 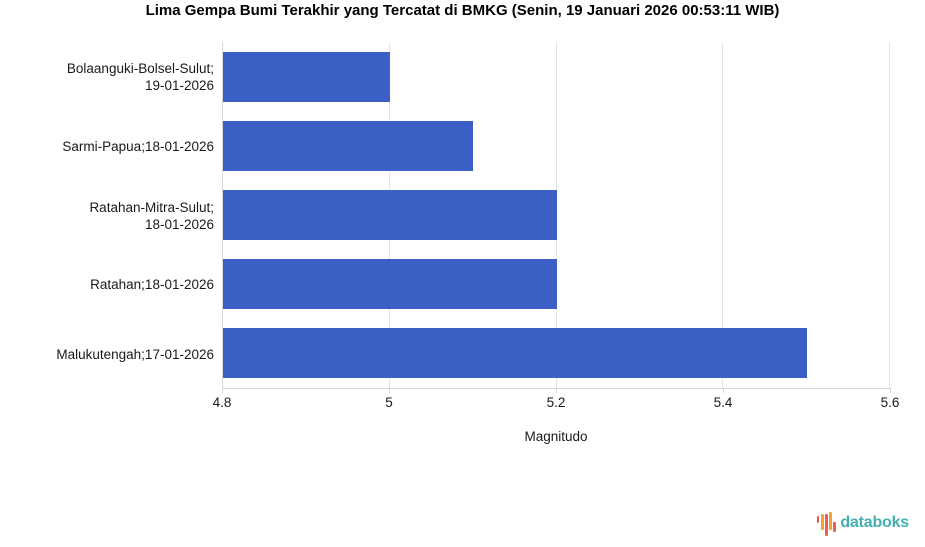 I want to click on x-axis-title: Magnitudo, so click(x=556, y=436).